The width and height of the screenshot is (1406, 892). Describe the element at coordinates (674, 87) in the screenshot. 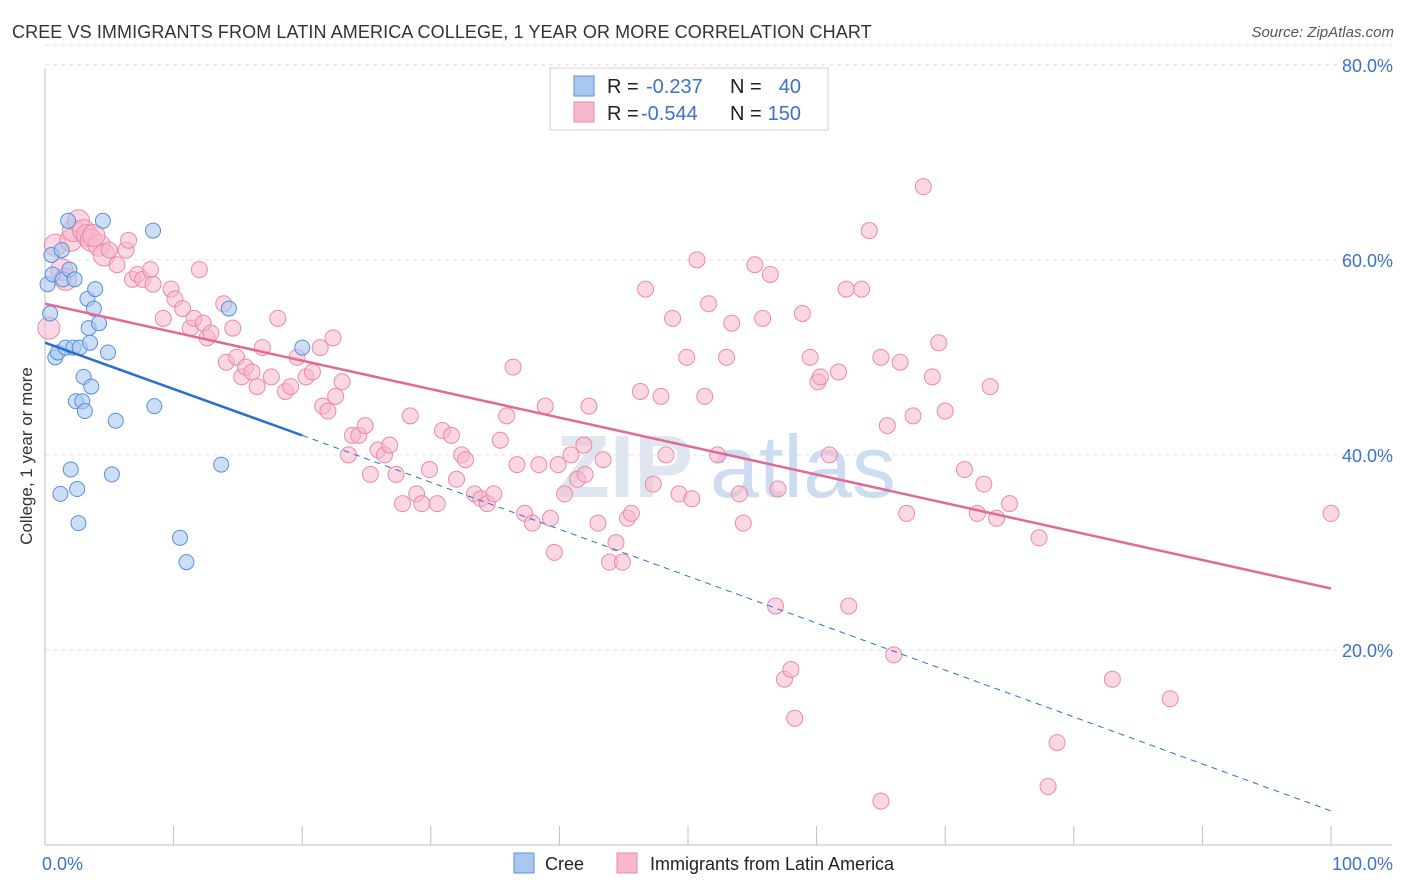

I see `legend-r-value: -0.237` at that location.